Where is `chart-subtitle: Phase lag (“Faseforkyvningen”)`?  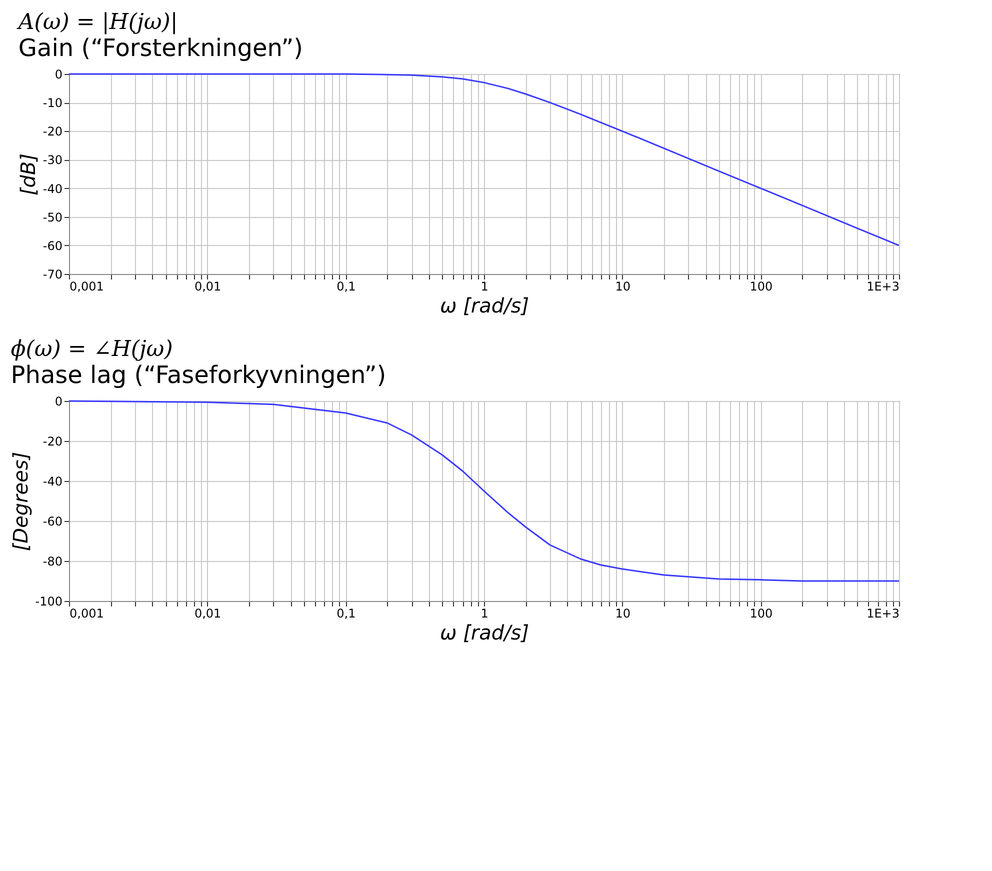
chart-subtitle: Phase lag (“Faseforkyvningen”) is located at coordinates (198, 375).